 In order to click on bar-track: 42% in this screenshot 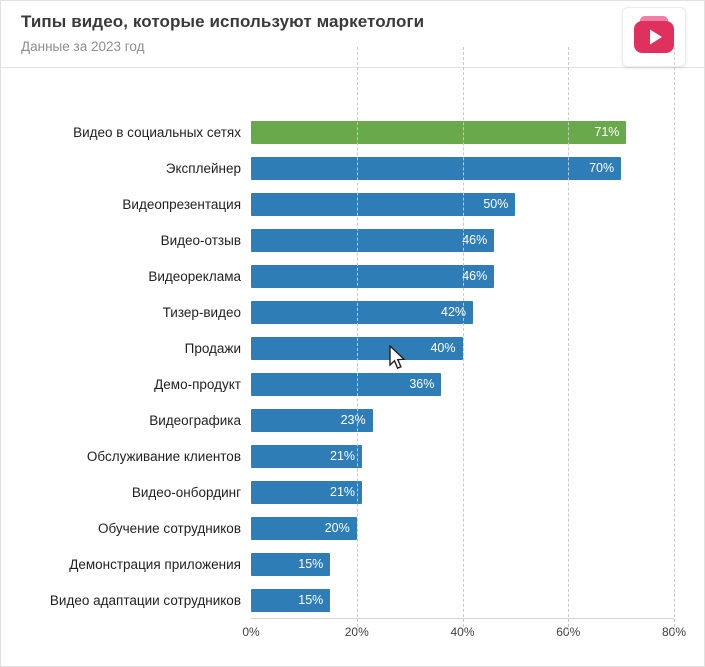, I will do `click(462, 312)`.